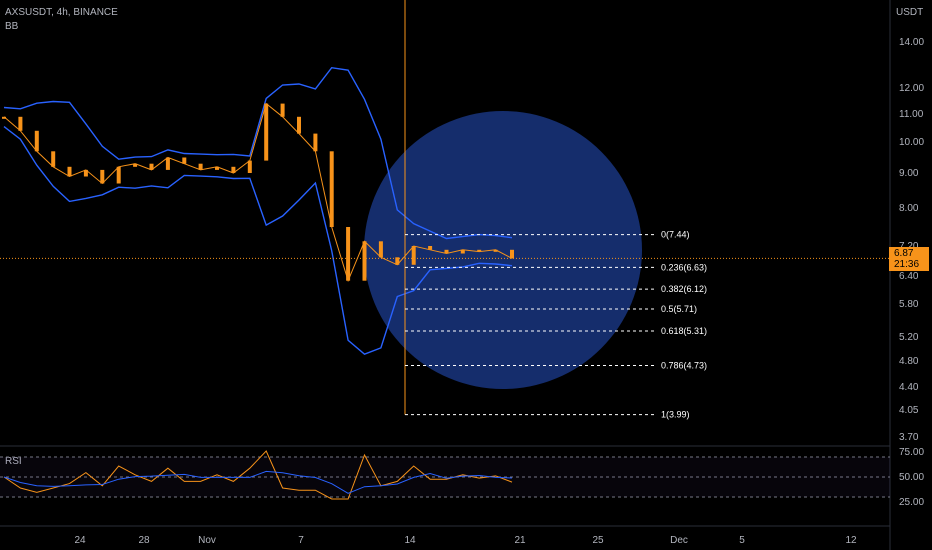  What do you see at coordinates (909, 410) in the screenshot?
I see `price-tick-label: 4.05` at bounding box center [909, 410].